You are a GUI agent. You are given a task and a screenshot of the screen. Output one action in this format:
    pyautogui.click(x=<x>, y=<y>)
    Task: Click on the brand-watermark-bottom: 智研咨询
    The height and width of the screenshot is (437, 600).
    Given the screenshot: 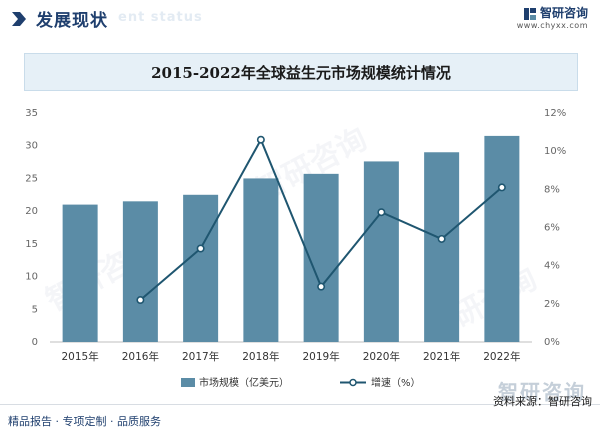 What is the action you would take?
    pyautogui.click(x=542, y=392)
    